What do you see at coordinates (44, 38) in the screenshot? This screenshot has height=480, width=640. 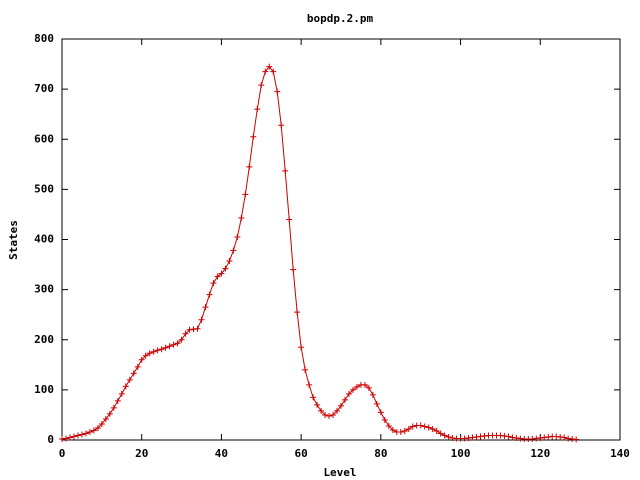 I see `y-tick-label: 800` at bounding box center [44, 38].